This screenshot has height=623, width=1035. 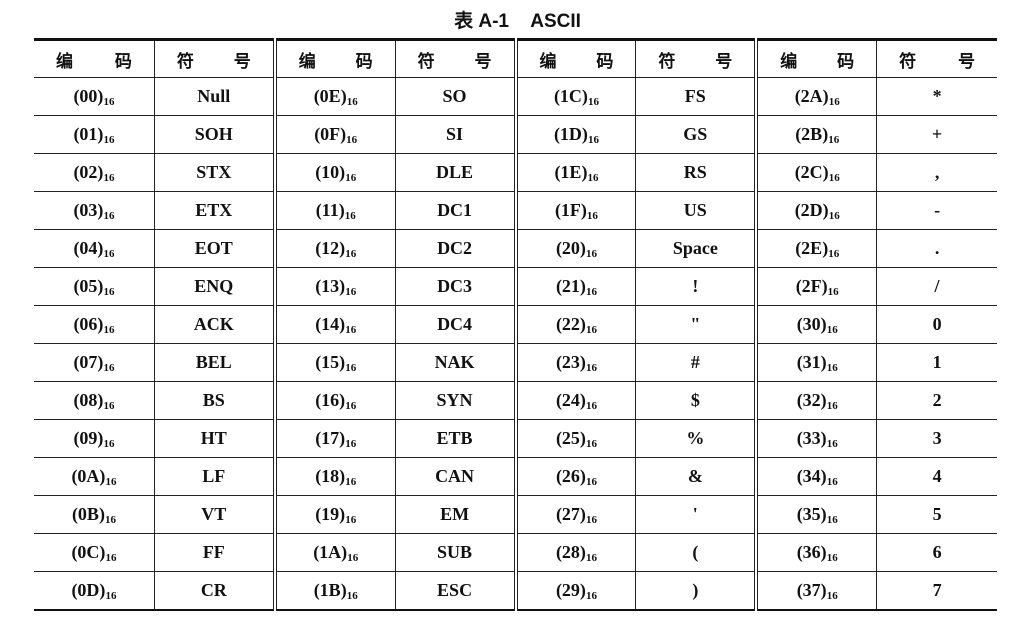 What do you see at coordinates (570, 589) in the screenshot?
I see `code-value: (29)` at bounding box center [570, 589].